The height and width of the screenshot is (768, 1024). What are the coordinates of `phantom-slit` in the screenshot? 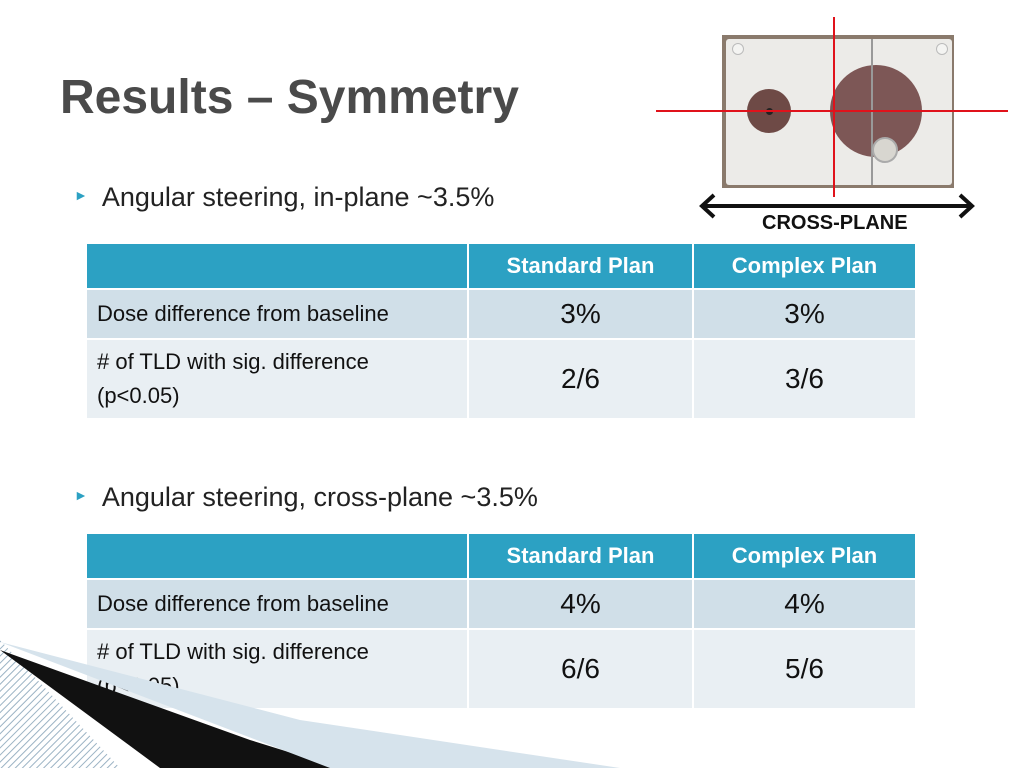 It's located at (872, 112).